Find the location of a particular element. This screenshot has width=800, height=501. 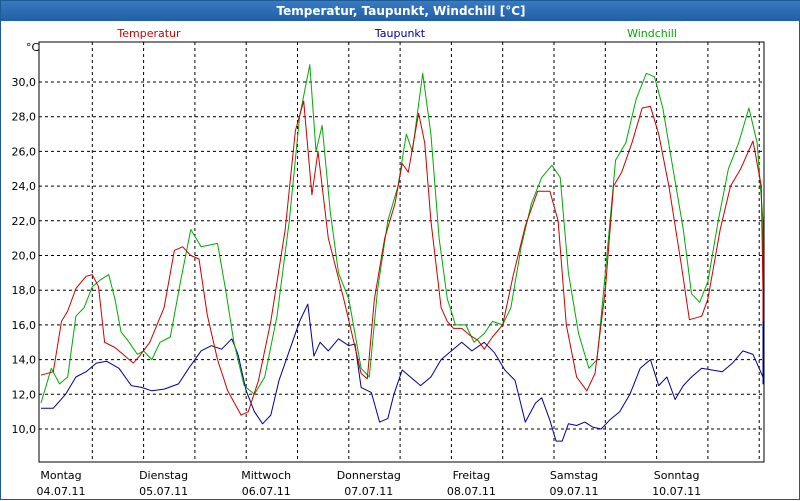

x-tick-day: Montag is located at coordinates (60, 475).